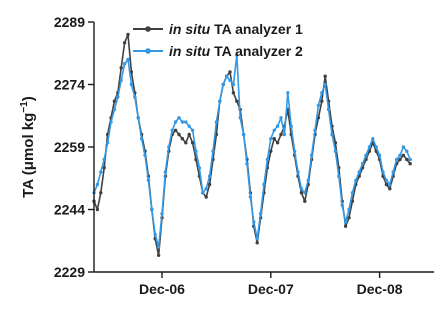 The width and height of the screenshot is (436, 320). Describe the element at coordinates (236, 29) in the screenshot. I see `legend-label: in situ TA analyzer 1` at that location.